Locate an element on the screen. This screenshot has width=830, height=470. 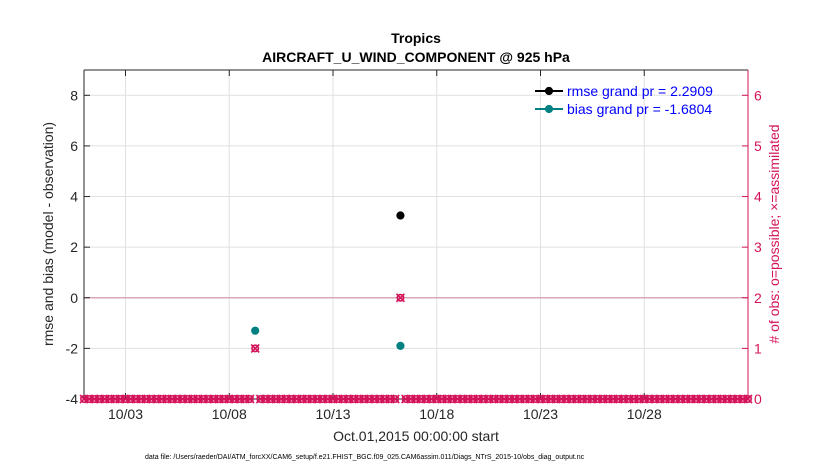
x-axis-label: Oct.01,2015 00:00:00 start is located at coordinates (416, 436).